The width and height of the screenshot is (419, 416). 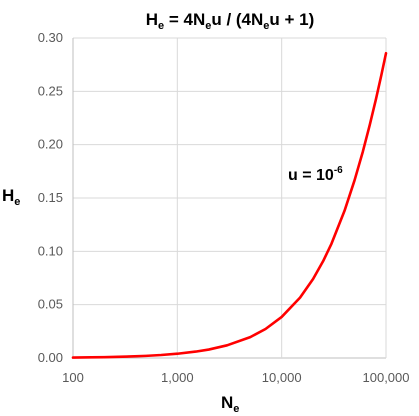 What do you see at coordinates (11, 197) in the screenshot?
I see `y-axis-label: He` at bounding box center [11, 197].